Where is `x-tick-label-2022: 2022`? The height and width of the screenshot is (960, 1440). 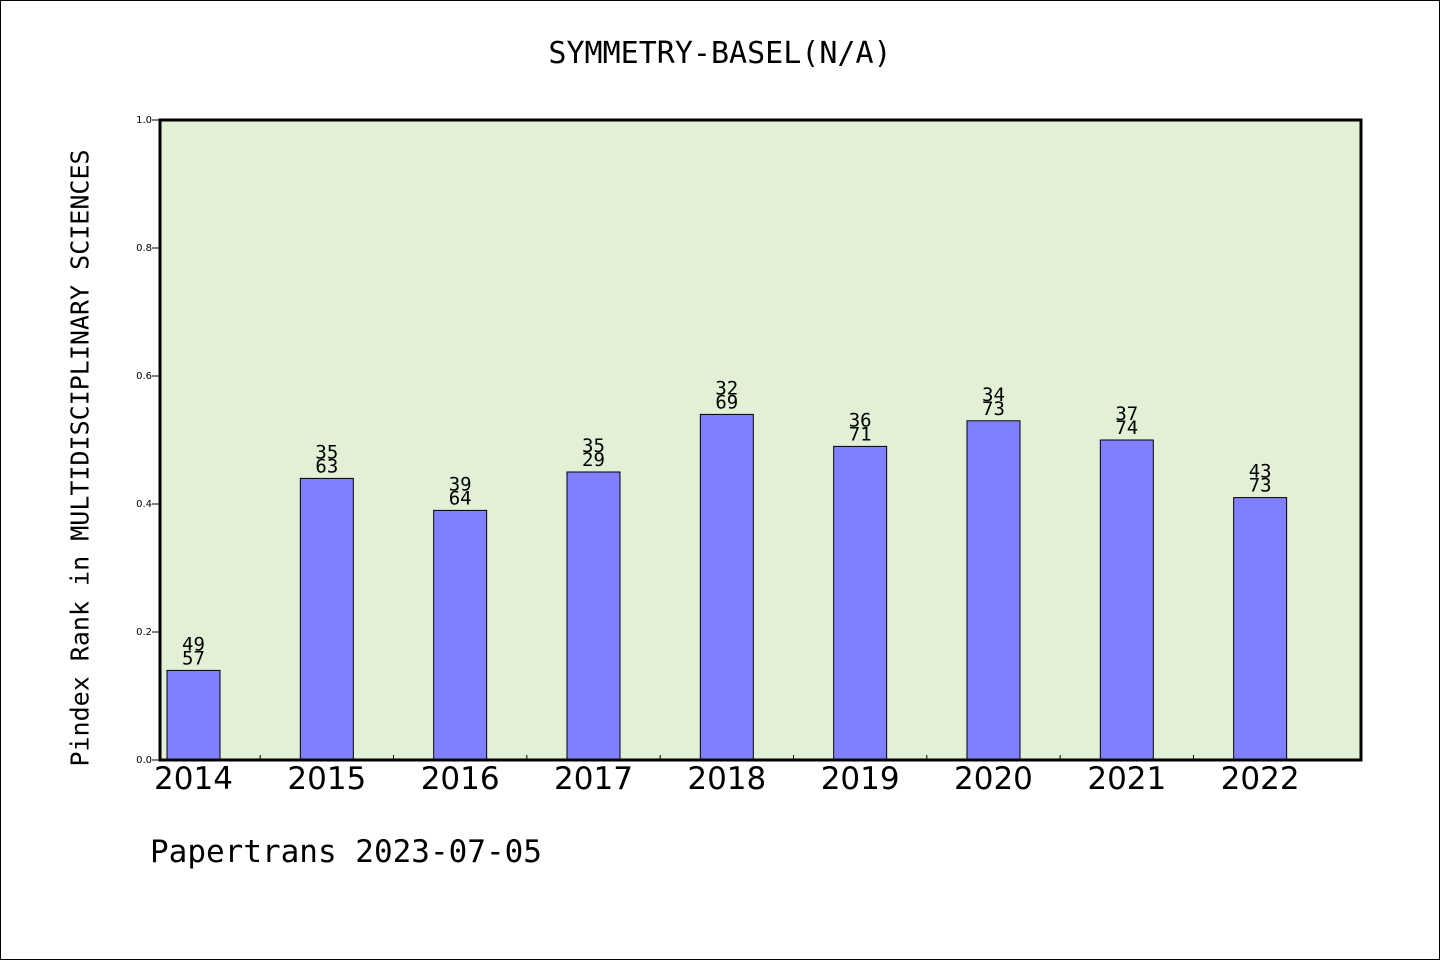
x-tick-label-2022: 2022 is located at coordinates (1260, 779).